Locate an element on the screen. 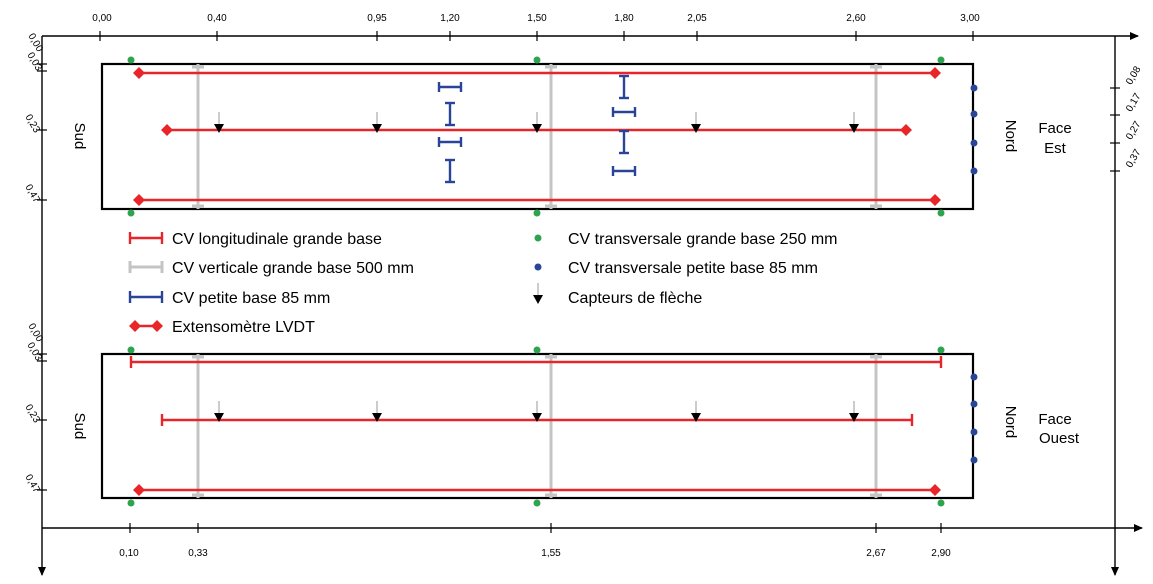  legend-green-dot-icon is located at coordinates (538, 238).